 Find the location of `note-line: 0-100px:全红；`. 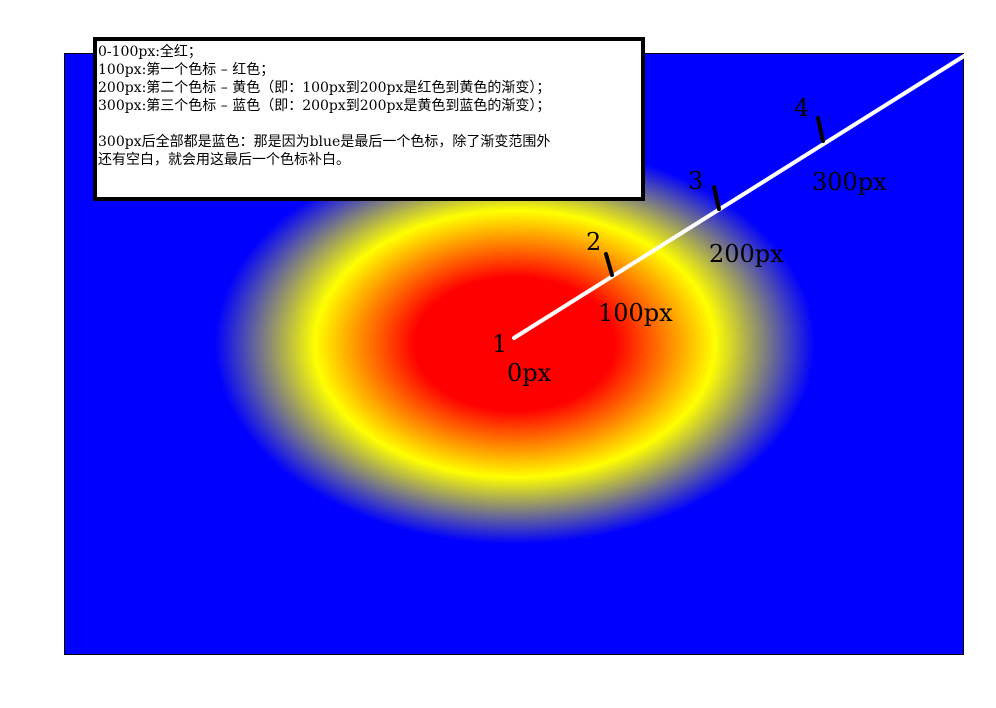

note-line: 0-100px:全红； is located at coordinates (150, 52).